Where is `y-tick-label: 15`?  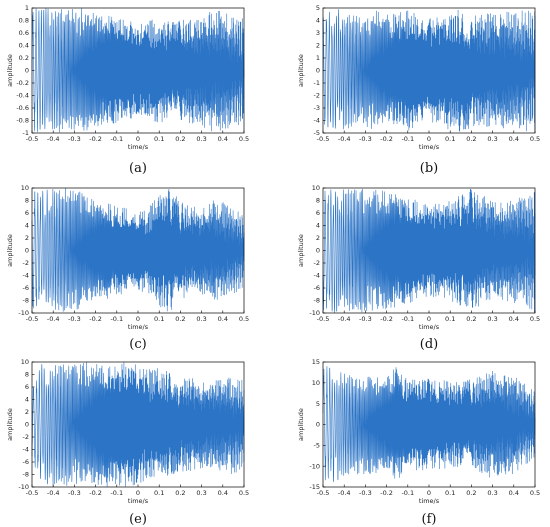
y-tick-label: 15 is located at coordinates (316, 362).